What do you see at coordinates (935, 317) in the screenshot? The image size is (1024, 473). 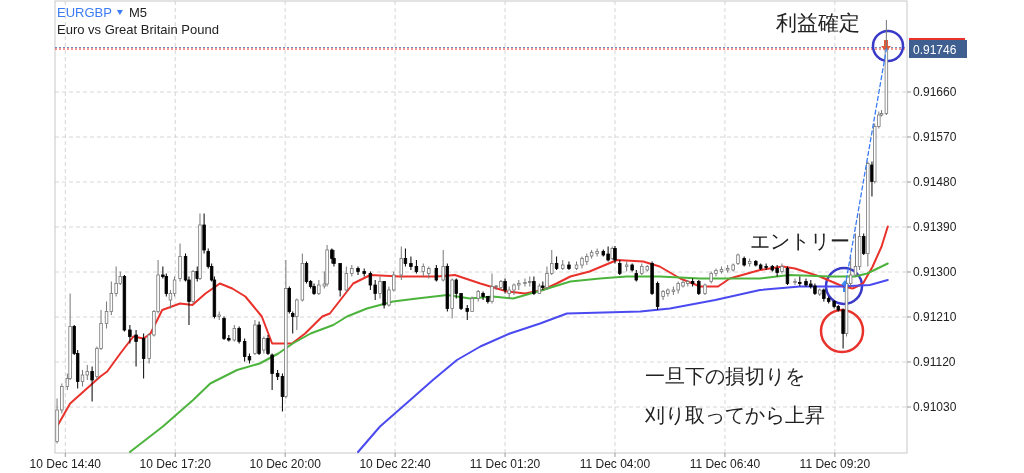 I see `y-tick-label: 0.91210` at bounding box center [935, 317].